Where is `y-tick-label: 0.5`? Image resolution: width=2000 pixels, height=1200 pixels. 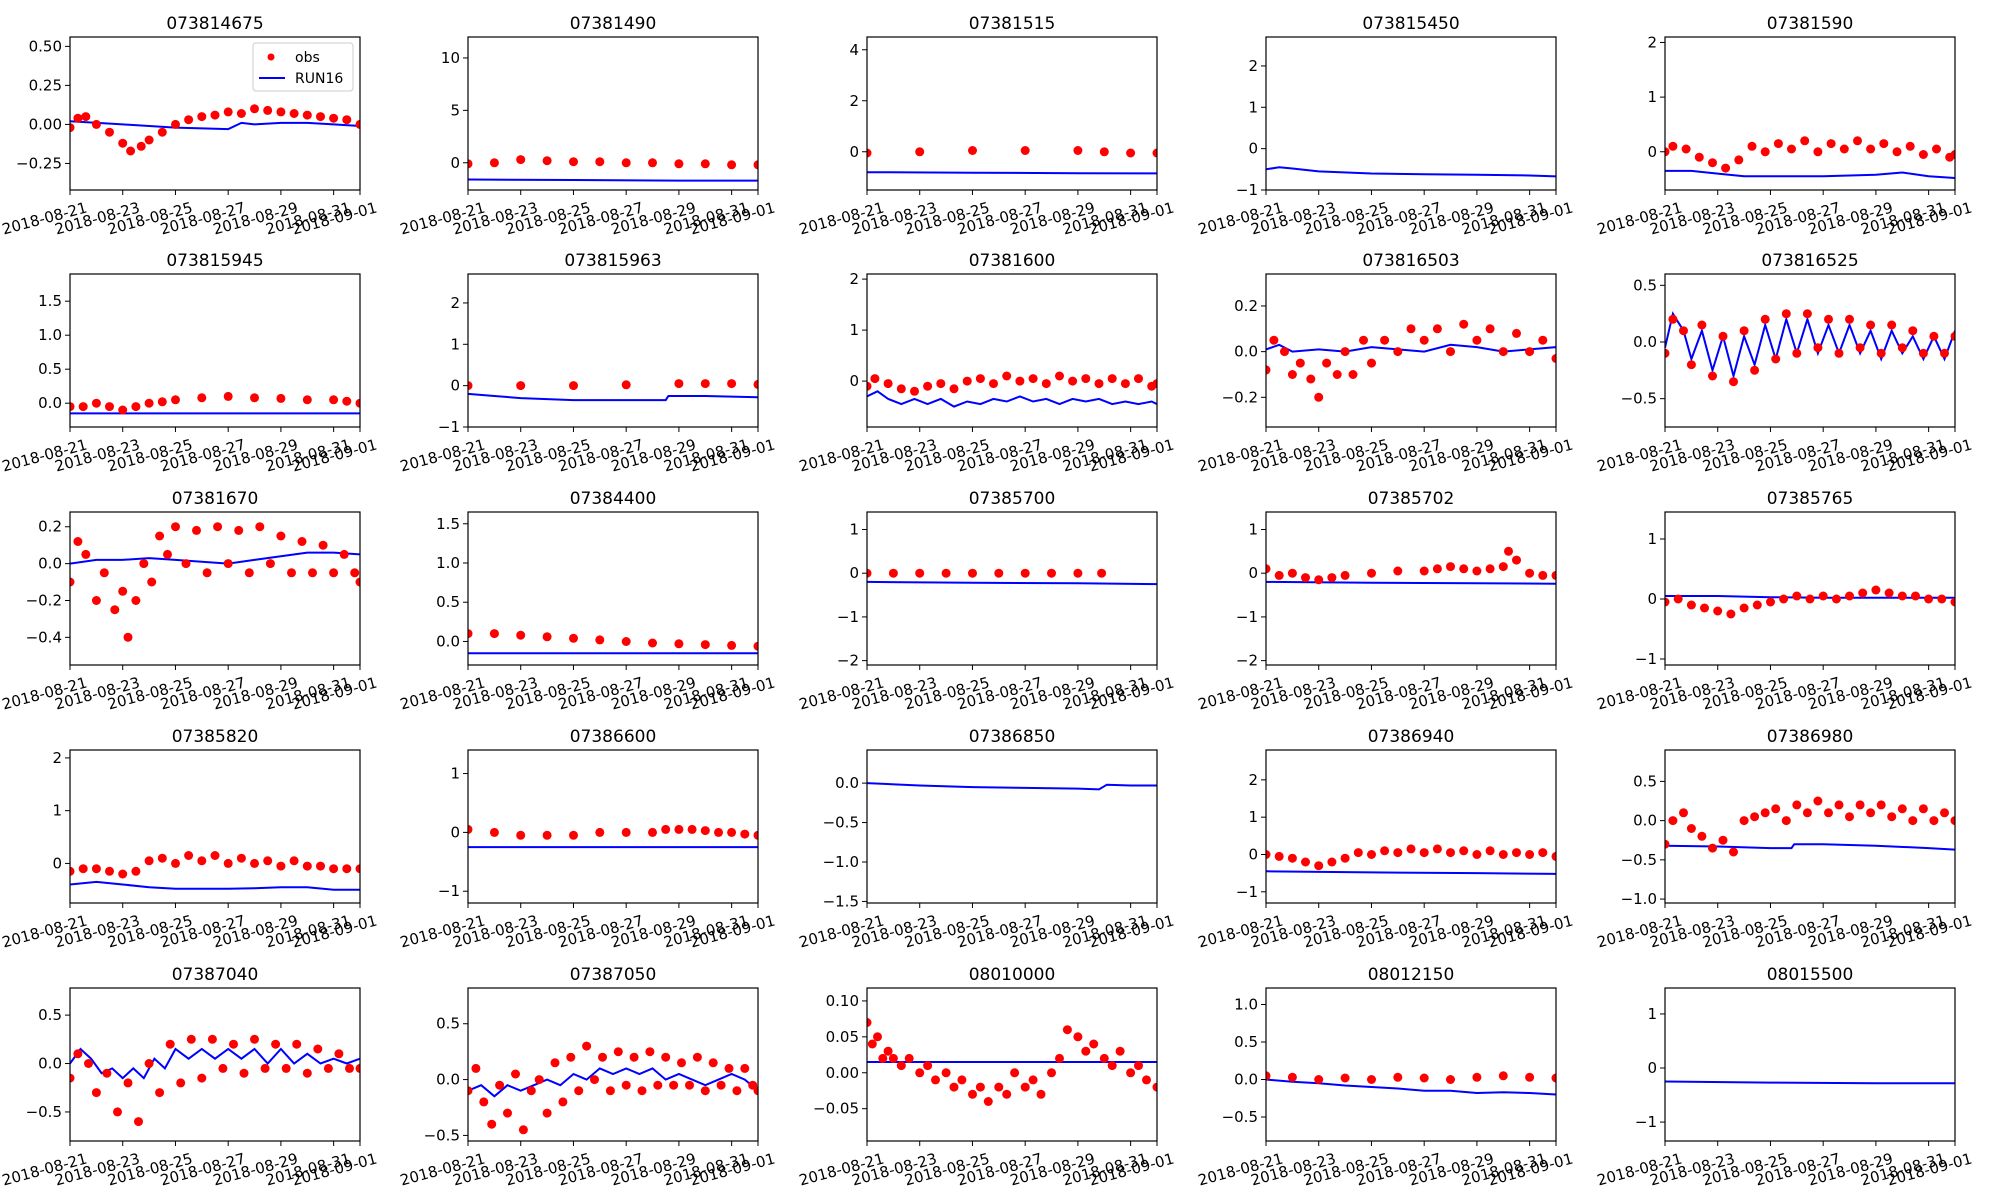 y-tick-label: 0.5 is located at coordinates (448, 1024).